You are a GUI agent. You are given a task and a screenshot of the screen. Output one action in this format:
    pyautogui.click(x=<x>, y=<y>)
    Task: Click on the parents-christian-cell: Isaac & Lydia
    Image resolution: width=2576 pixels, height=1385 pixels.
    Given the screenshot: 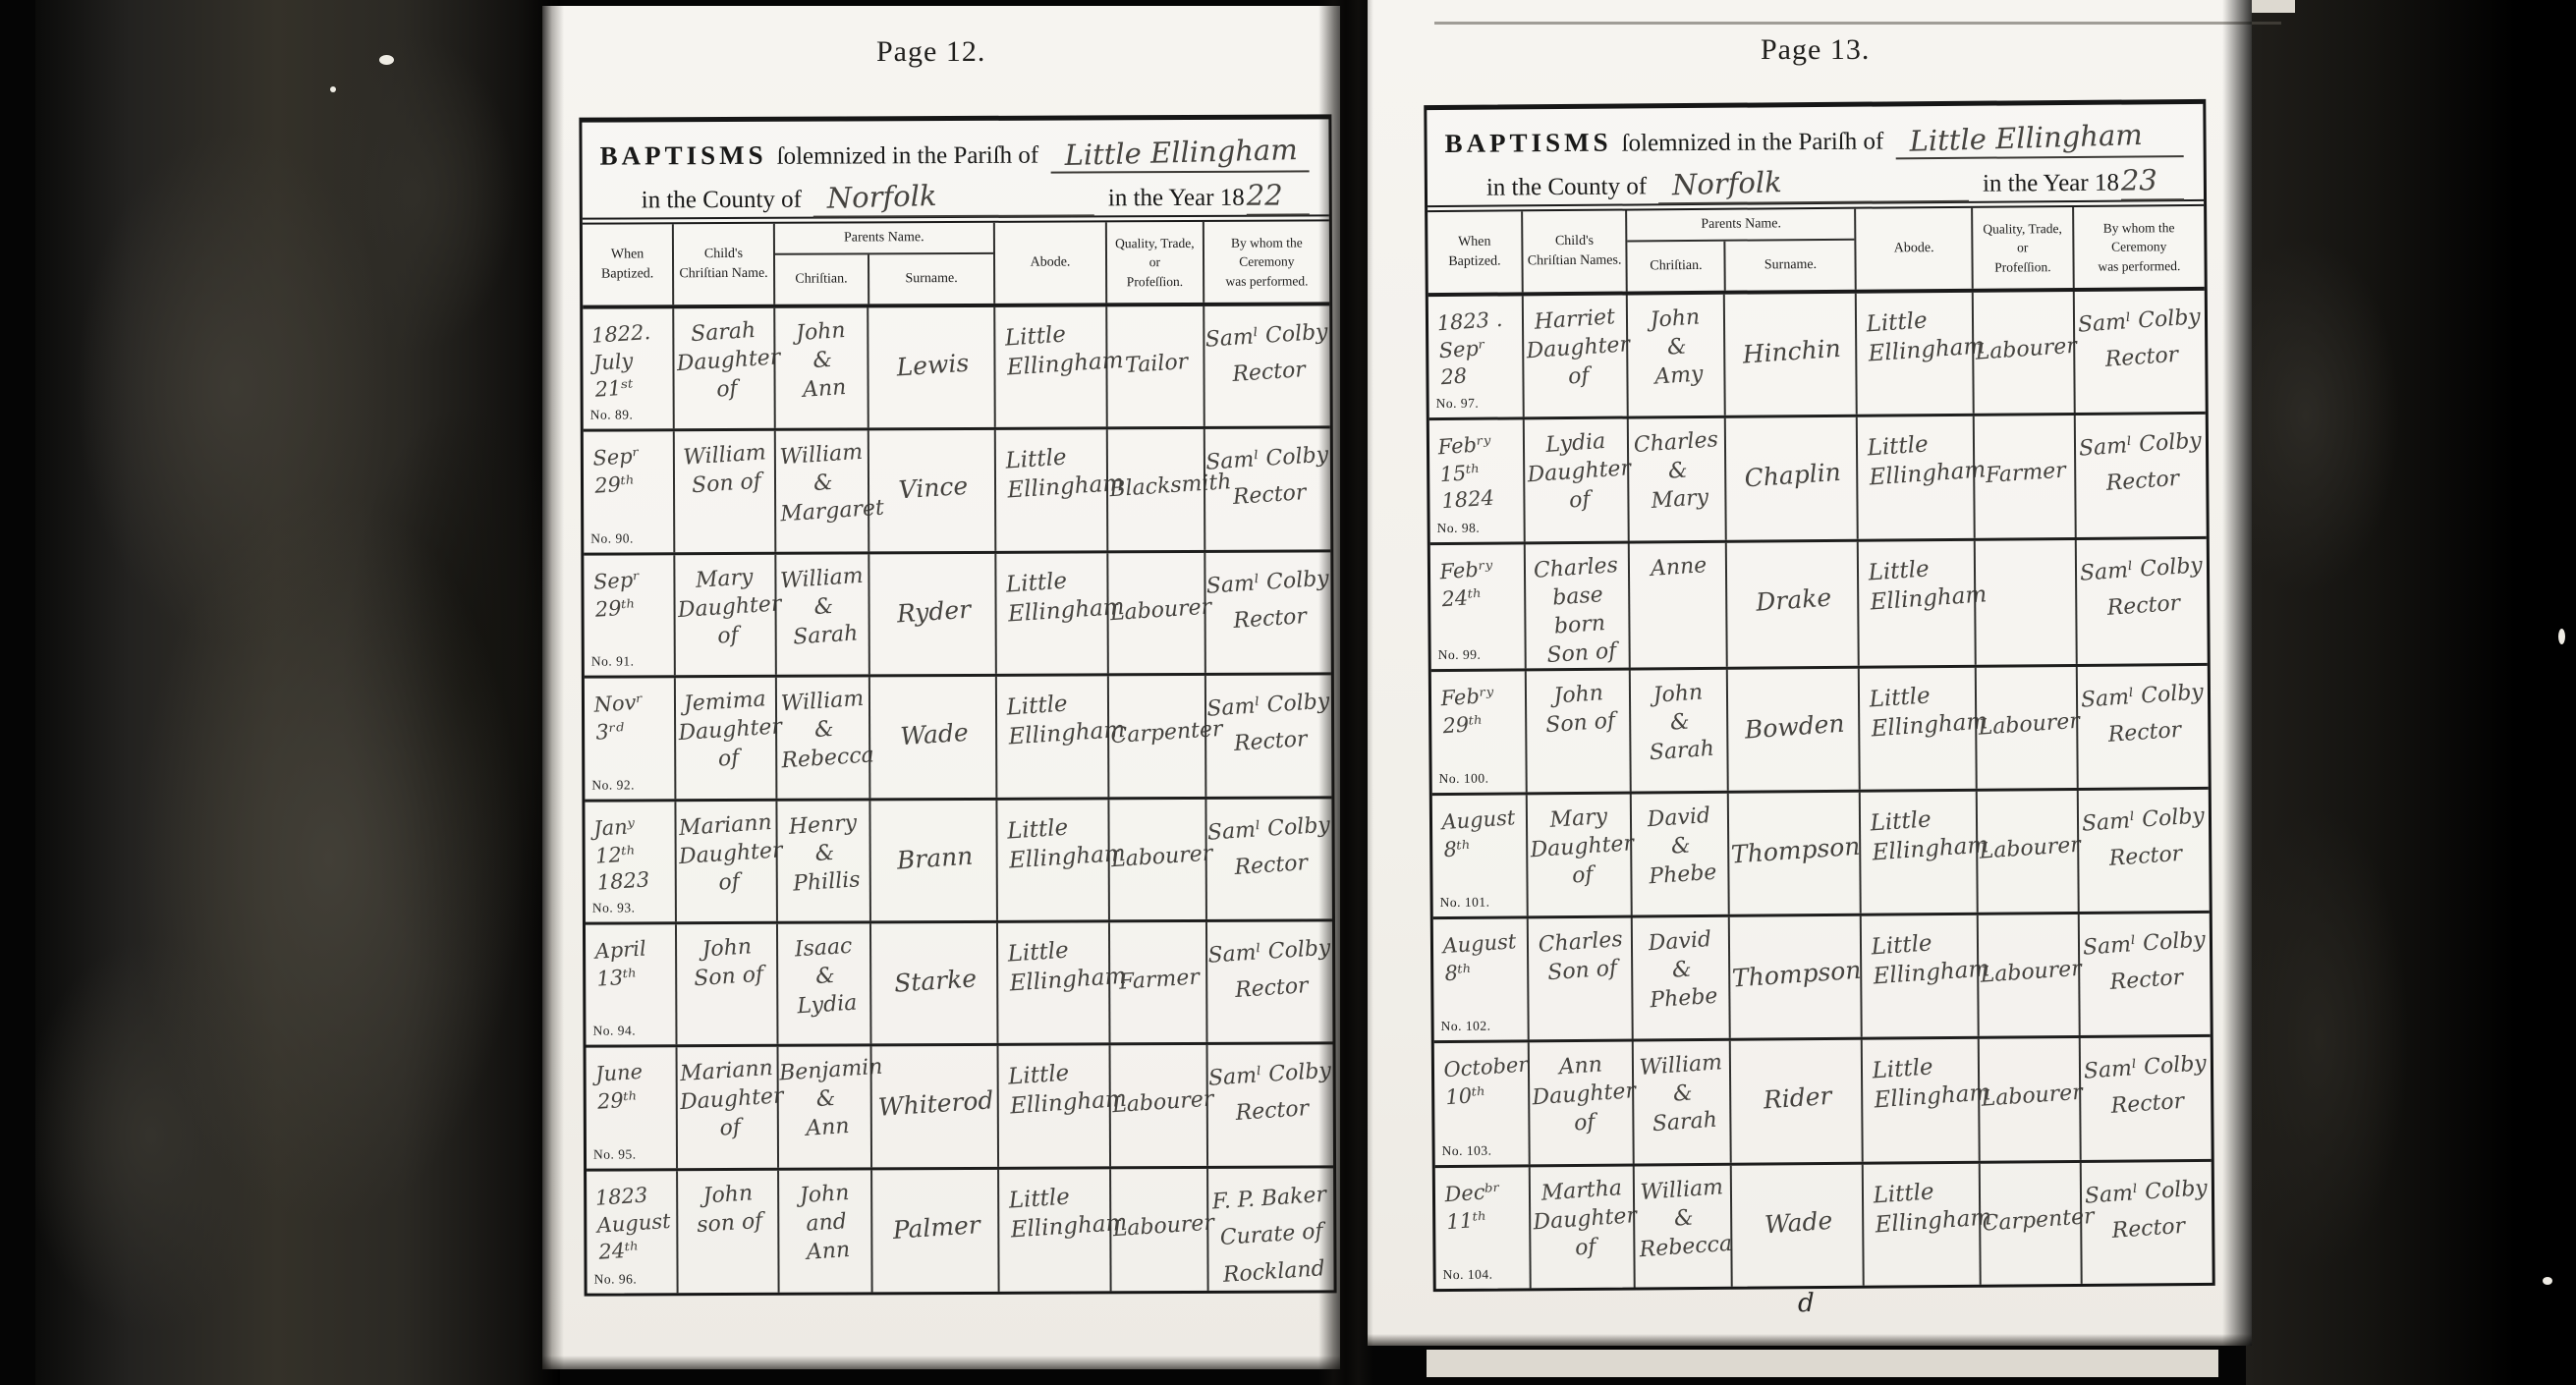 What is the action you would take?
    pyautogui.click(x=822, y=984)
    